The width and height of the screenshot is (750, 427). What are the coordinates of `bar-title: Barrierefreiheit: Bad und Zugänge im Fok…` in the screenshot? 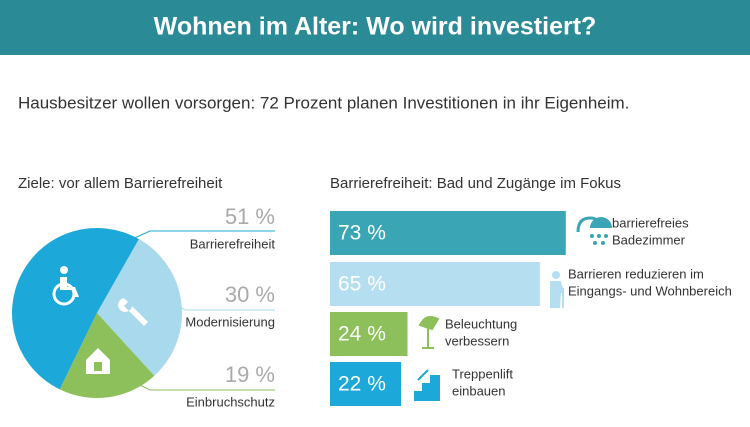 It's located at (475, 183).